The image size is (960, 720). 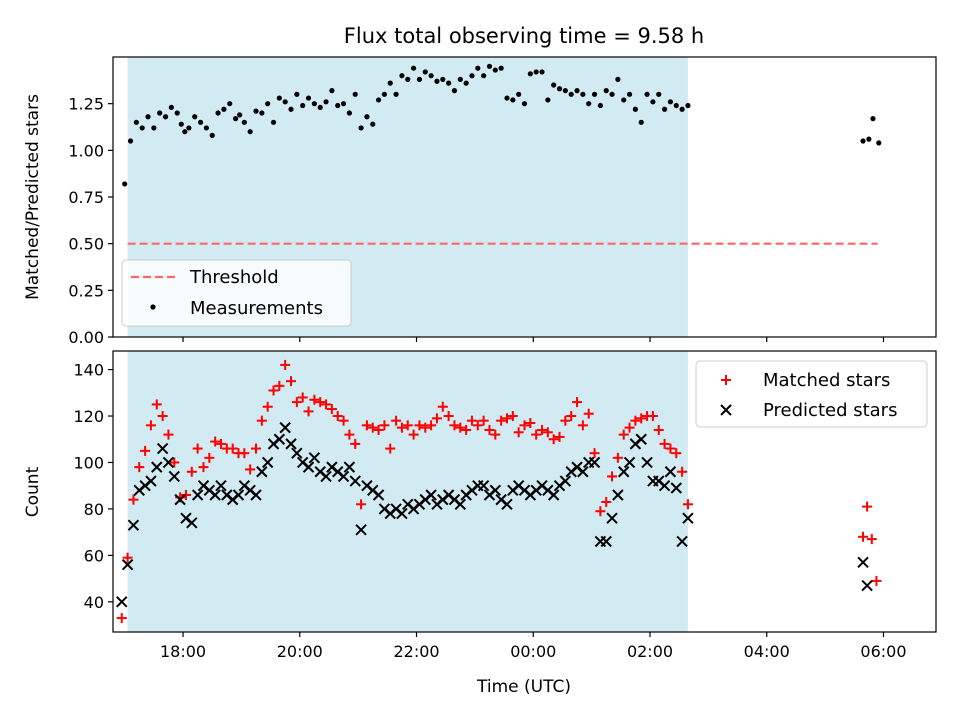 I want to click on y-tick-label: 0.75, so click(x=86, y=197).